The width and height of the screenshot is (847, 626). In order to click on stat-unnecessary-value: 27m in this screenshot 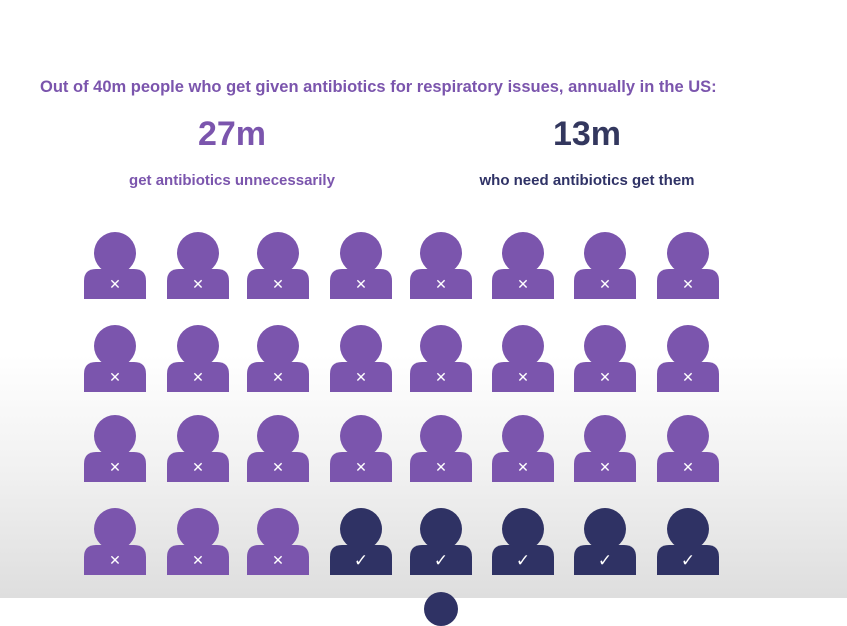, I will do `click(232, 134)`.